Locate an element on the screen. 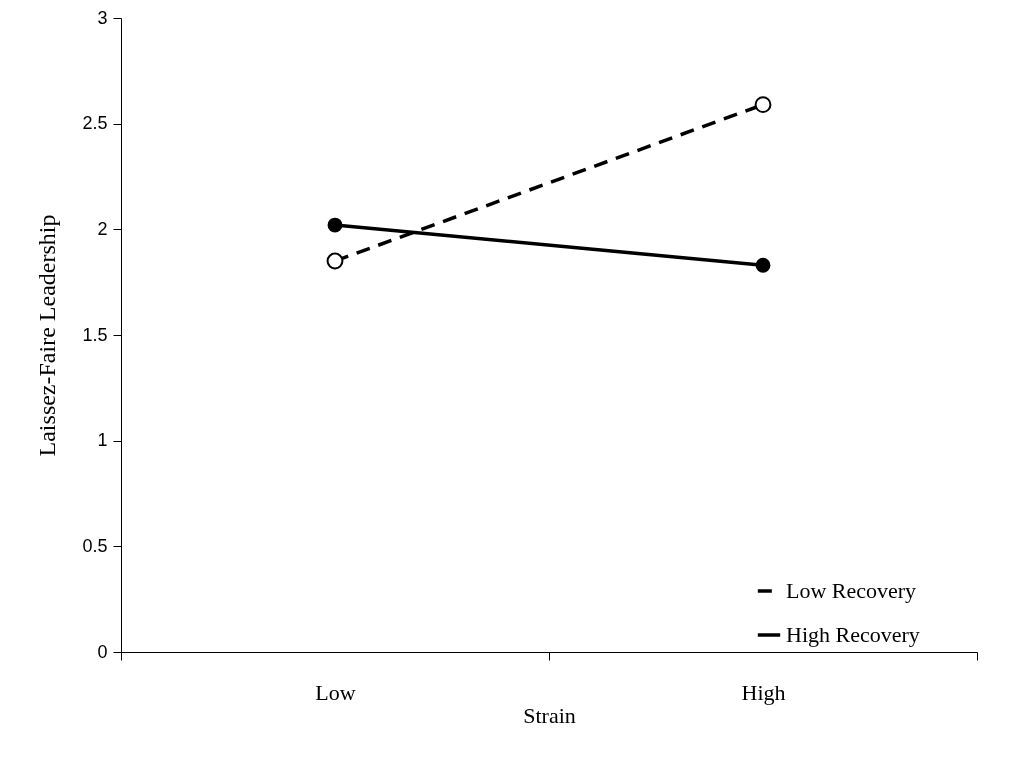  y-tick-label: 3 is located at coordinates (102, 17).